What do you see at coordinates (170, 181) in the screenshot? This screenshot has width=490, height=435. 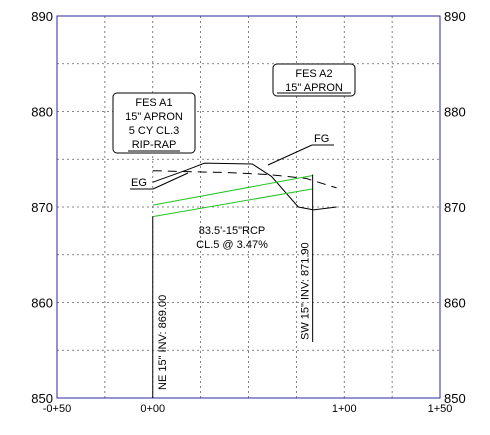 I see `eg-leader` at bounding box center [170, 181].